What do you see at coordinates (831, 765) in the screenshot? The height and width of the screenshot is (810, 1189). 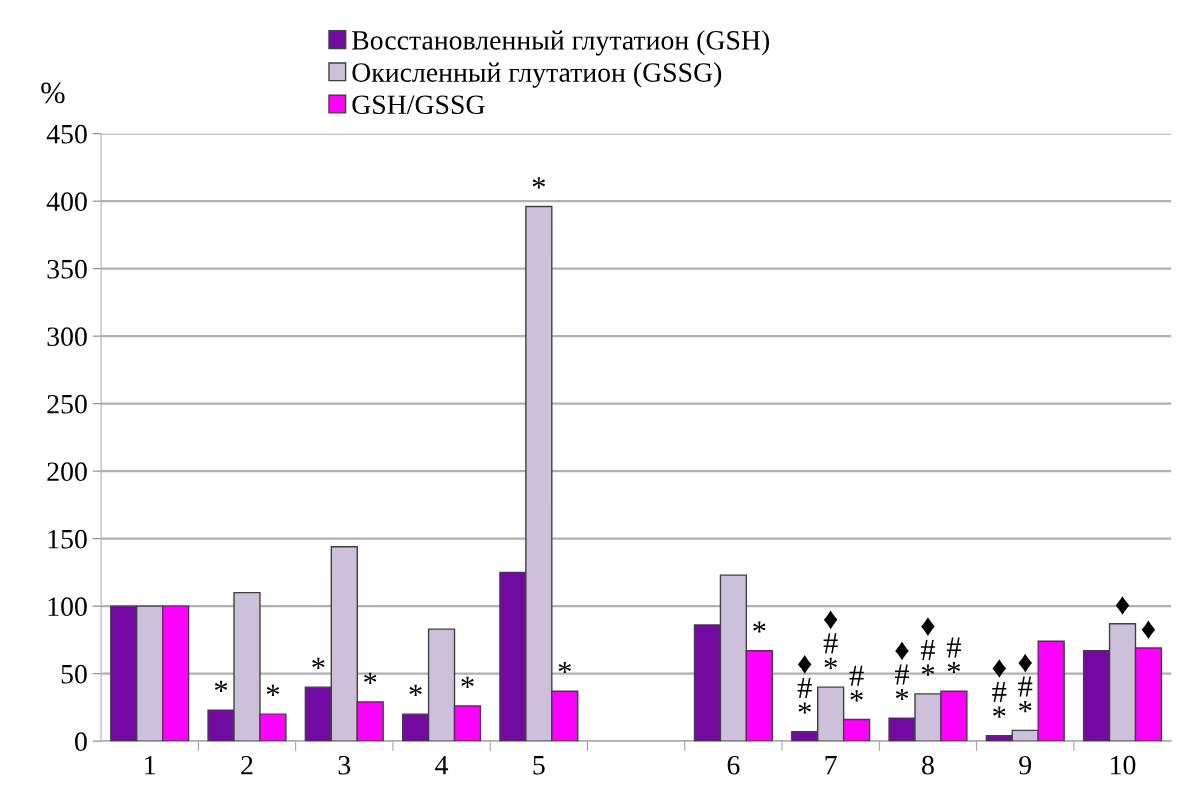 I see `x-tick-label: 7` at bounding box center [831, 765].